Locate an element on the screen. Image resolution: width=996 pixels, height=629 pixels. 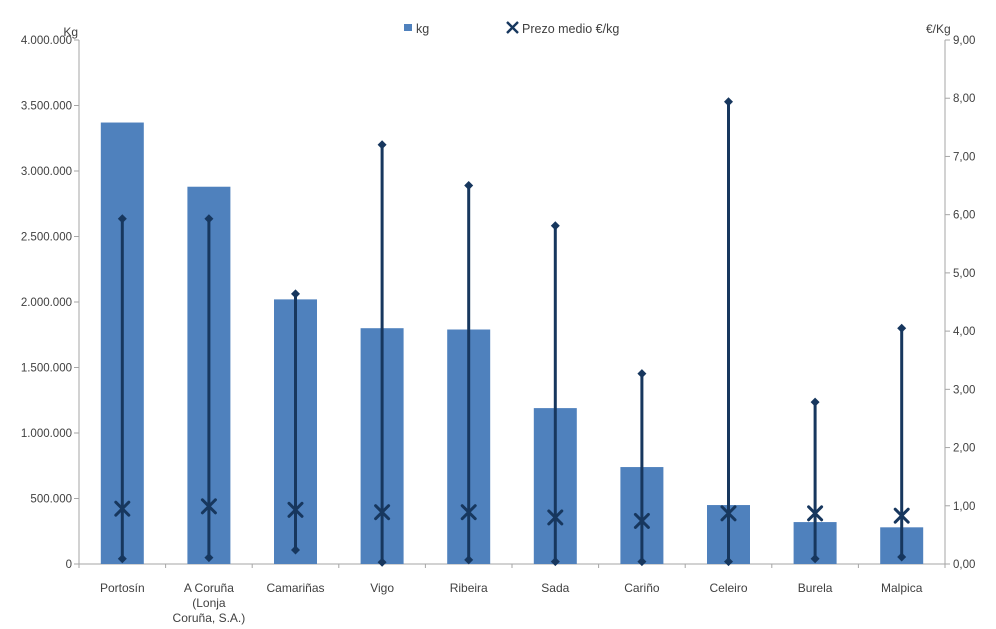
category-label: Vigo is located at coordinates (382, 588).